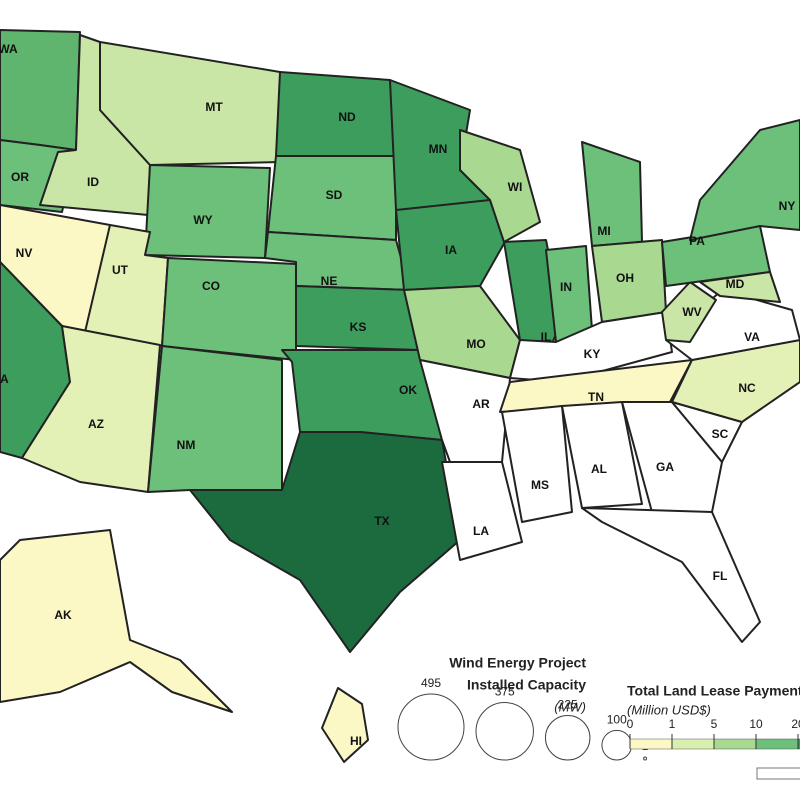 This screenshot has height=800, width=800. I want to click on state-label: SC, so click(720, 434).